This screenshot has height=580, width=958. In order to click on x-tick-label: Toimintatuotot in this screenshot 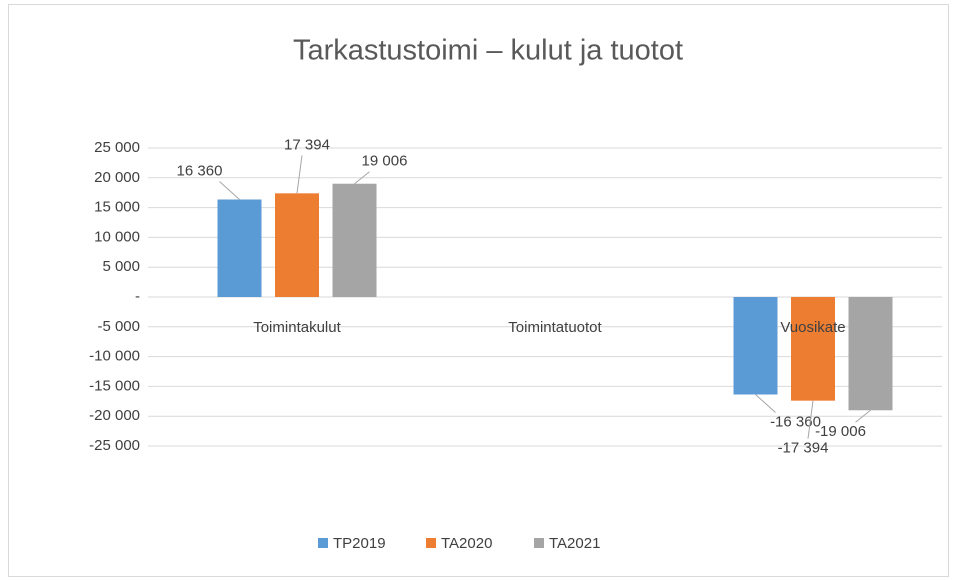, I will do `click(555, 327)`.